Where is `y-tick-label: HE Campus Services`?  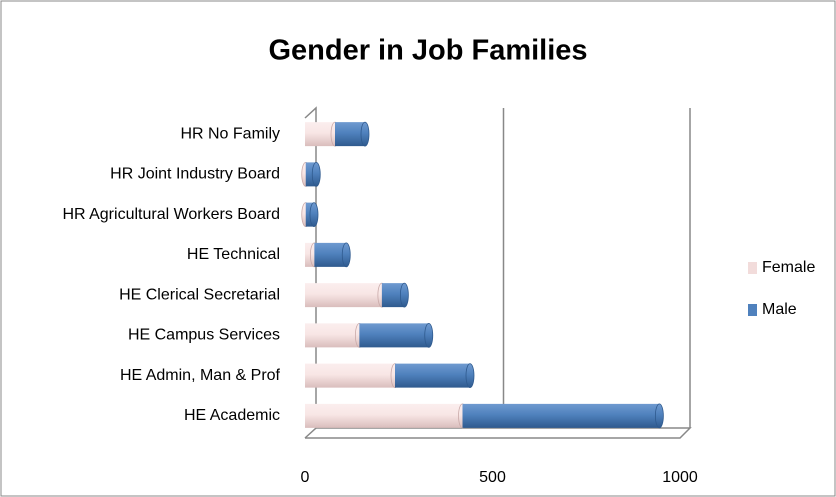
y-tick-label: HE Campus Services is located at coordinates (204, 335).